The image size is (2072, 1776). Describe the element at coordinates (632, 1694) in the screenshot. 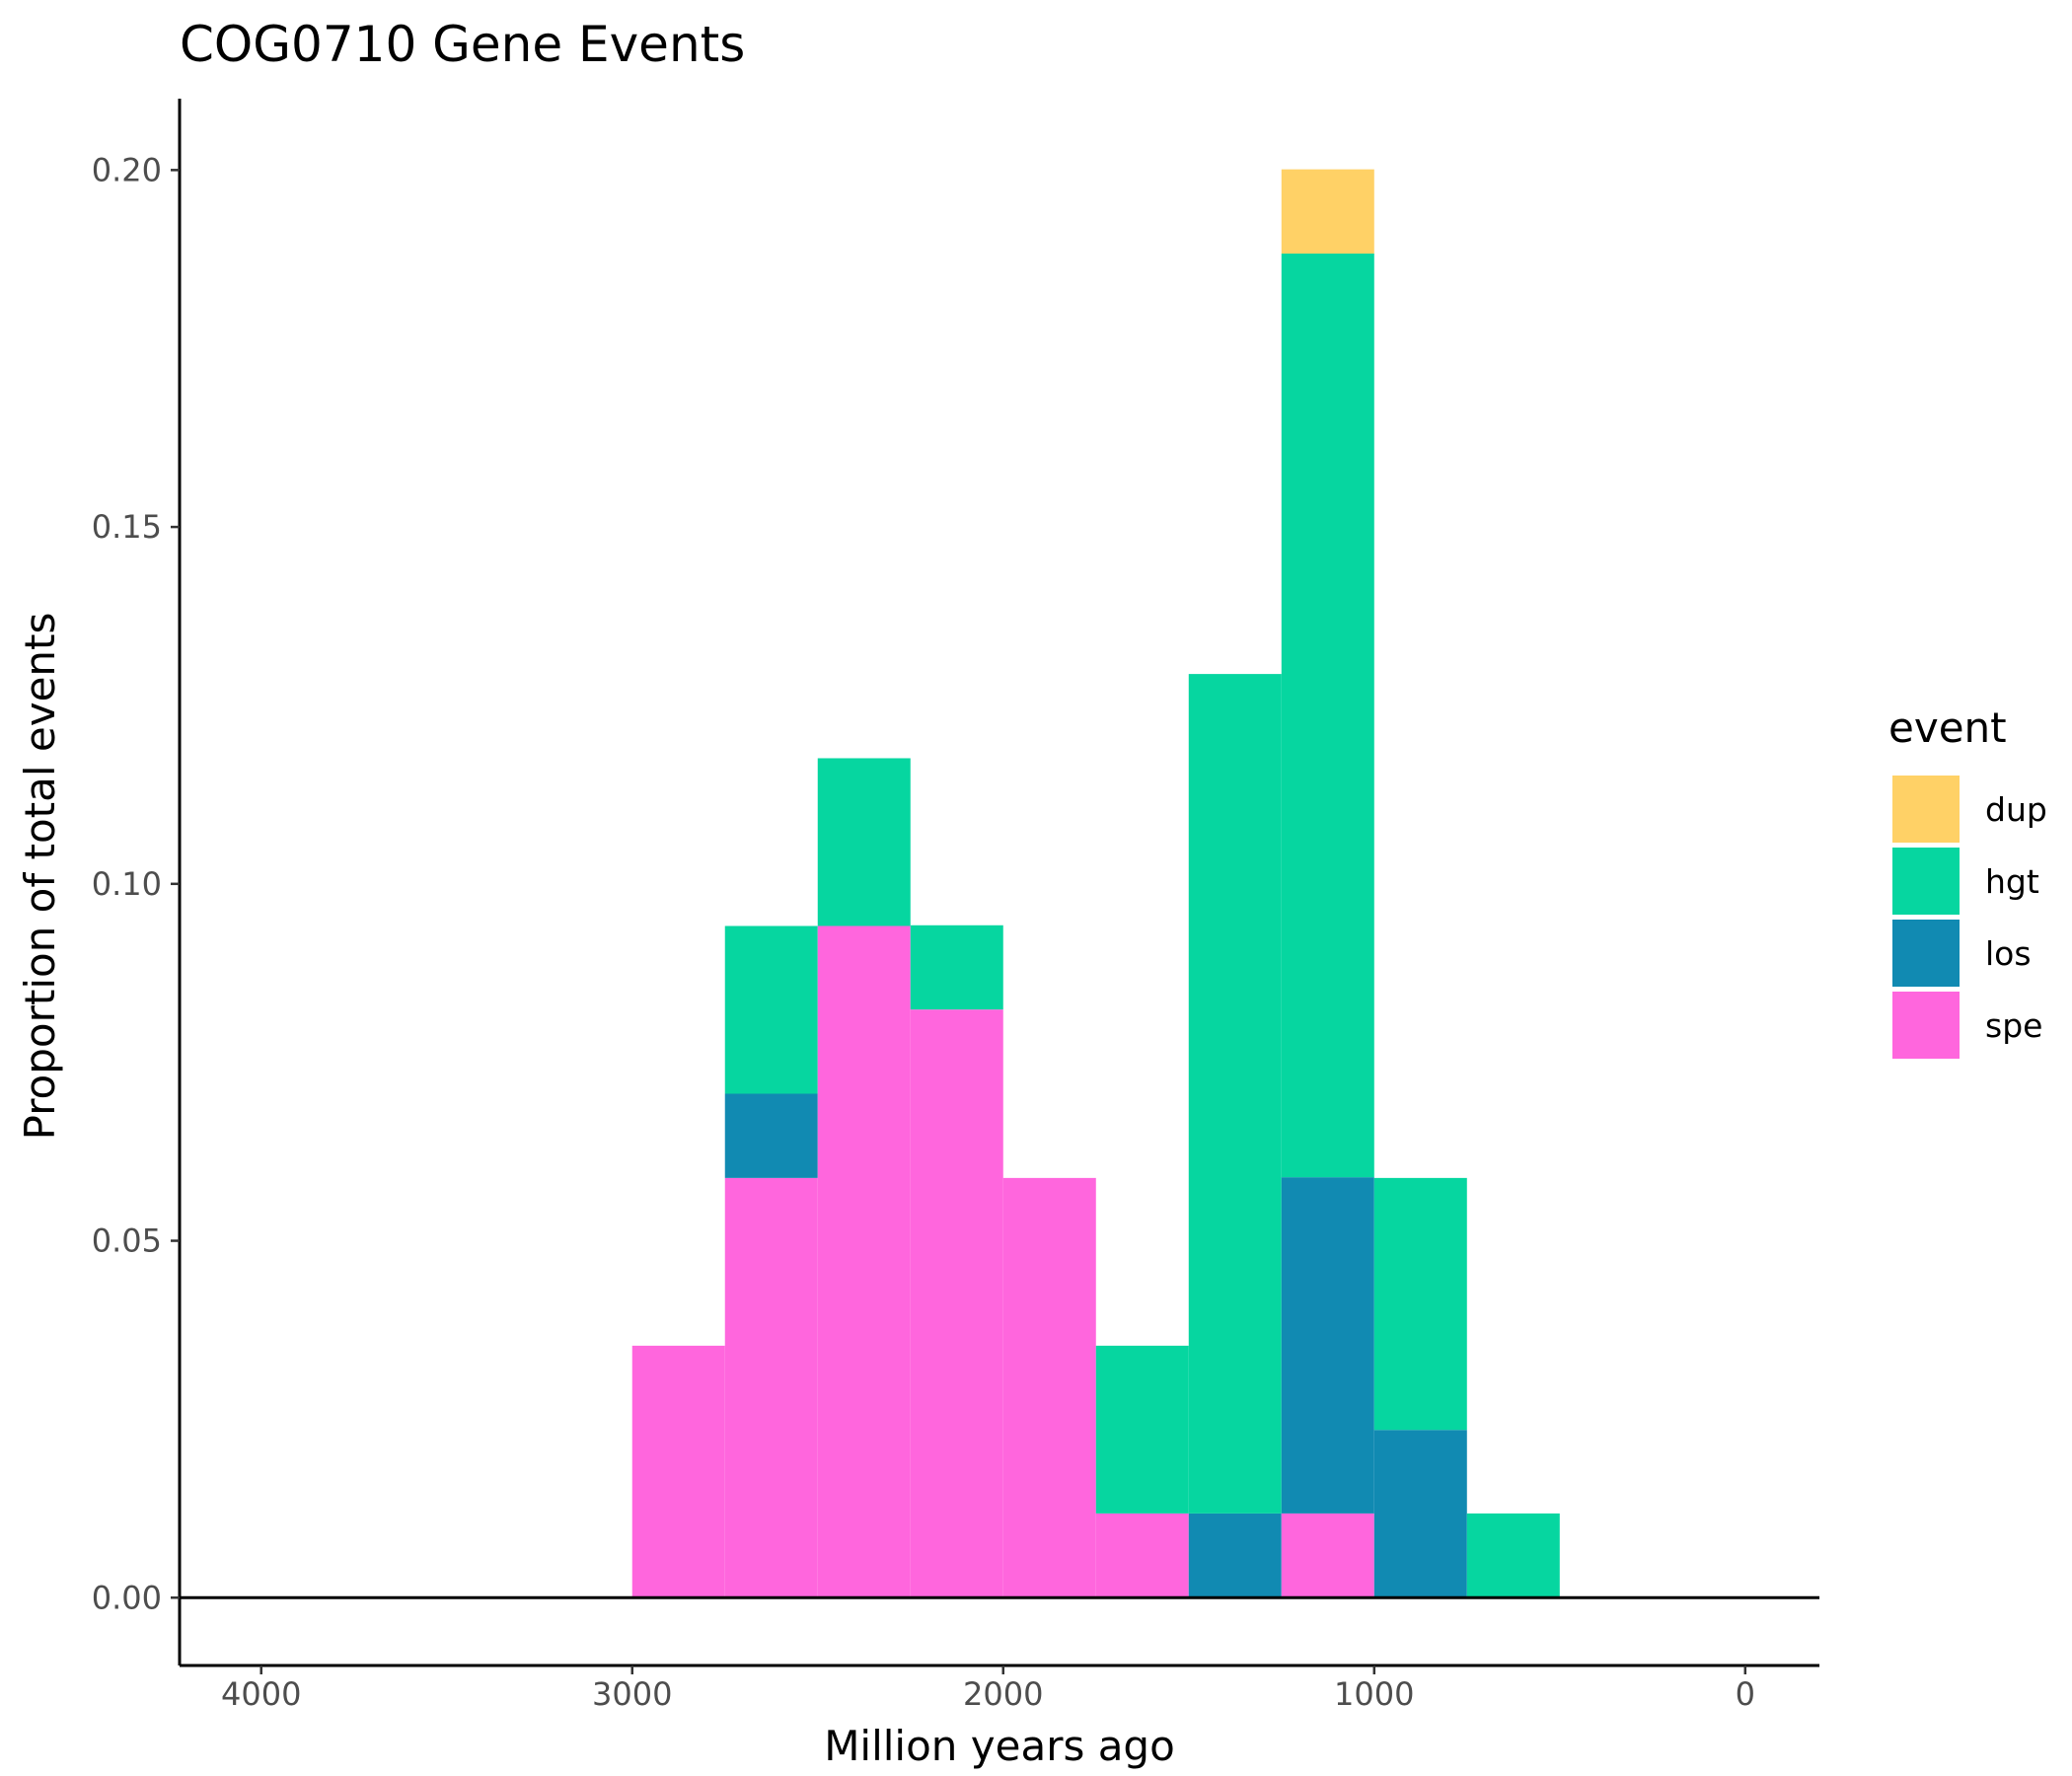

I see `x-tick-label: 3000` at that location.